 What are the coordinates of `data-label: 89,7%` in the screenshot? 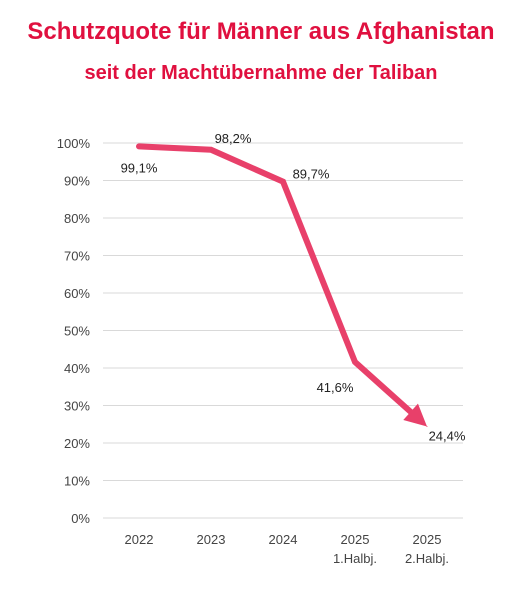 It's located at (311, 174).